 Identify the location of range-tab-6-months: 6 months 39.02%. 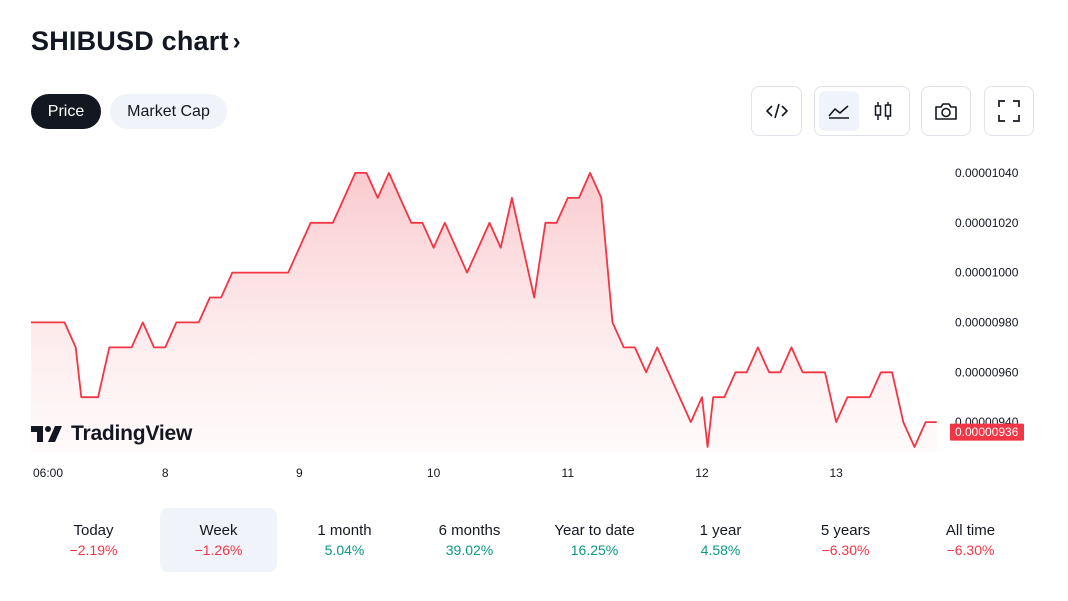
(469, 540).